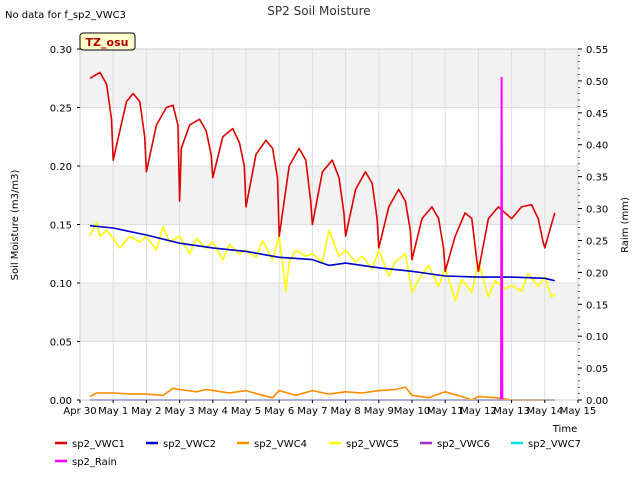 This screenshot has height=480, width=640. Describe the element at coordinates (318, 11) in the screenshot. I see `chart-title: SP2 Soil Moisture` at that location.